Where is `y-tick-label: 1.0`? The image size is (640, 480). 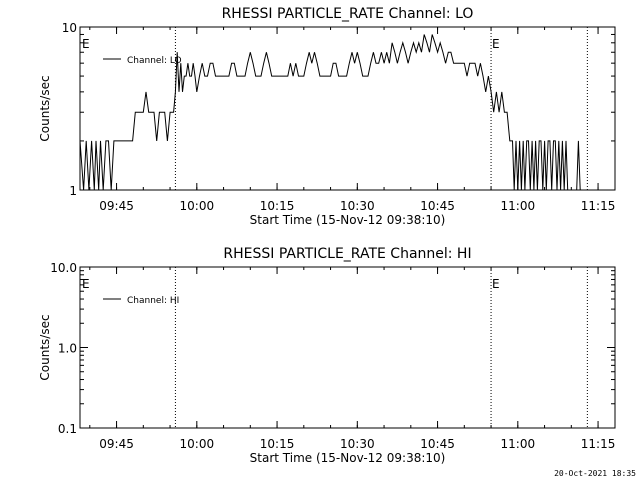 y-tick-label: 1.0 is located at coordinates (67, 349).